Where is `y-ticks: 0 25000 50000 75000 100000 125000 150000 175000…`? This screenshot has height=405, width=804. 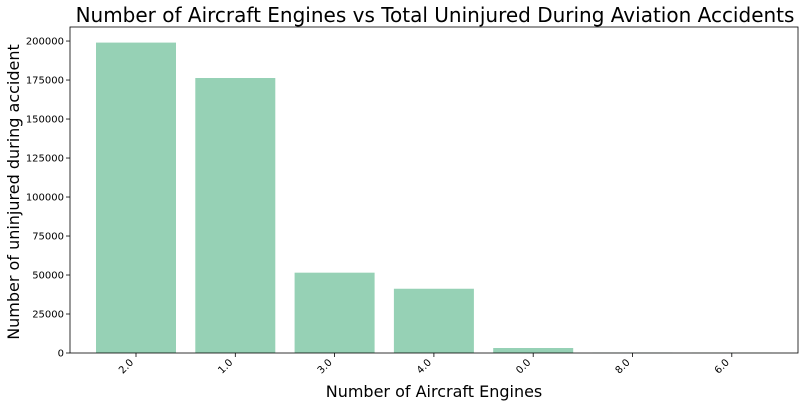
y-ticks: 0 25000 50000 75000 100000 125000 150000 175000… is located at coordinates (48, 198).